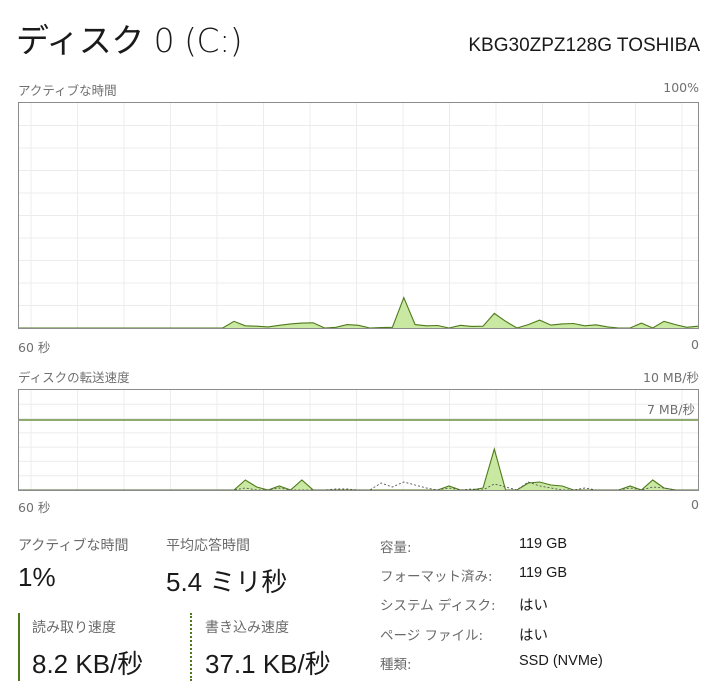 This screenshot has width=717, height=697. I want to click on formatted-value: 119 GB, so click(543, 573).